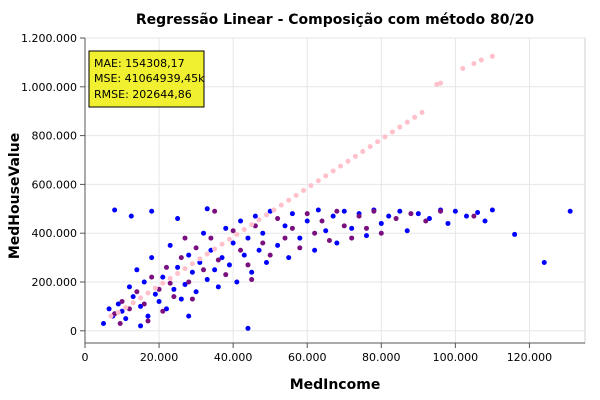 Image resolution: width=600 pixels, height=400 pixels. I want to click on metrics-mse: MSE: 41064939,45k, so click(149, 78).